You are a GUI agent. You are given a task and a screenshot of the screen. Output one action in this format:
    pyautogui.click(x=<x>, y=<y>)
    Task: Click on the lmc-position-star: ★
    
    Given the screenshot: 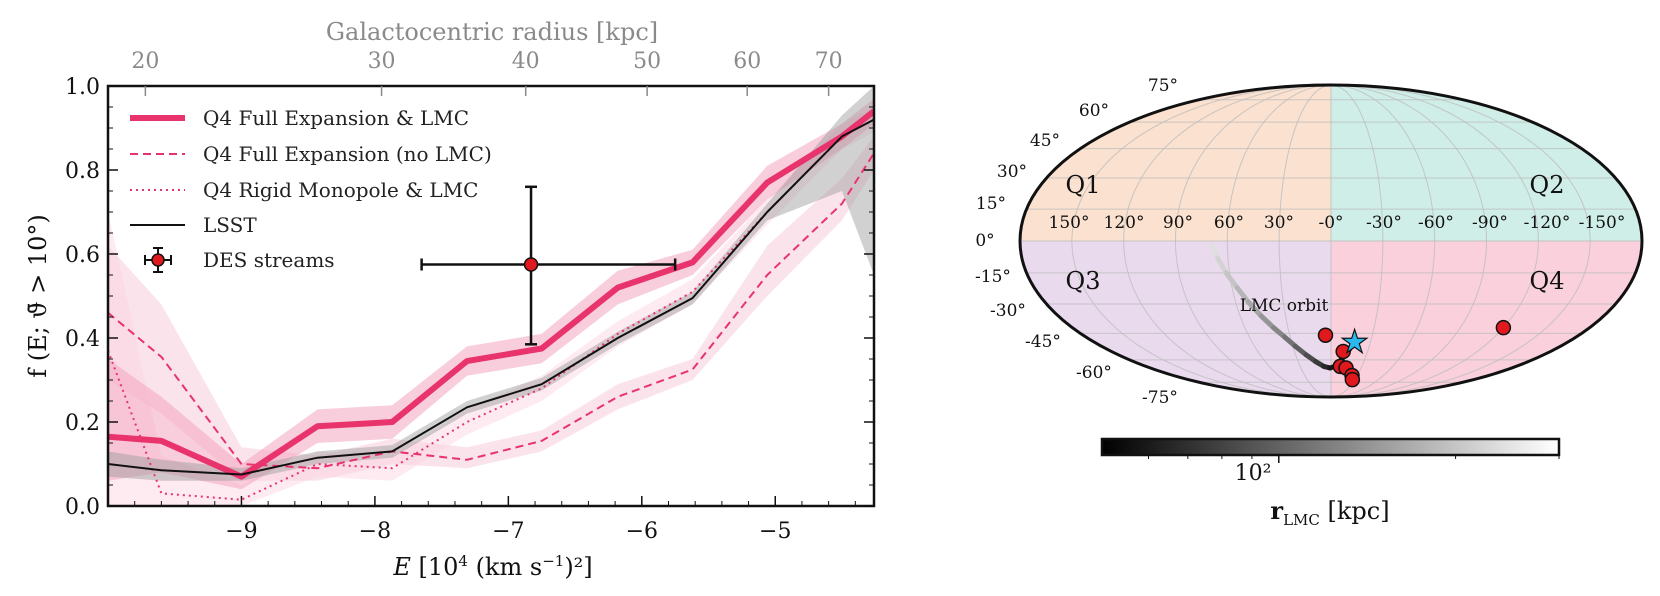 What is the action you would take?
    pyautogui.click(x=1354, y=342)
    